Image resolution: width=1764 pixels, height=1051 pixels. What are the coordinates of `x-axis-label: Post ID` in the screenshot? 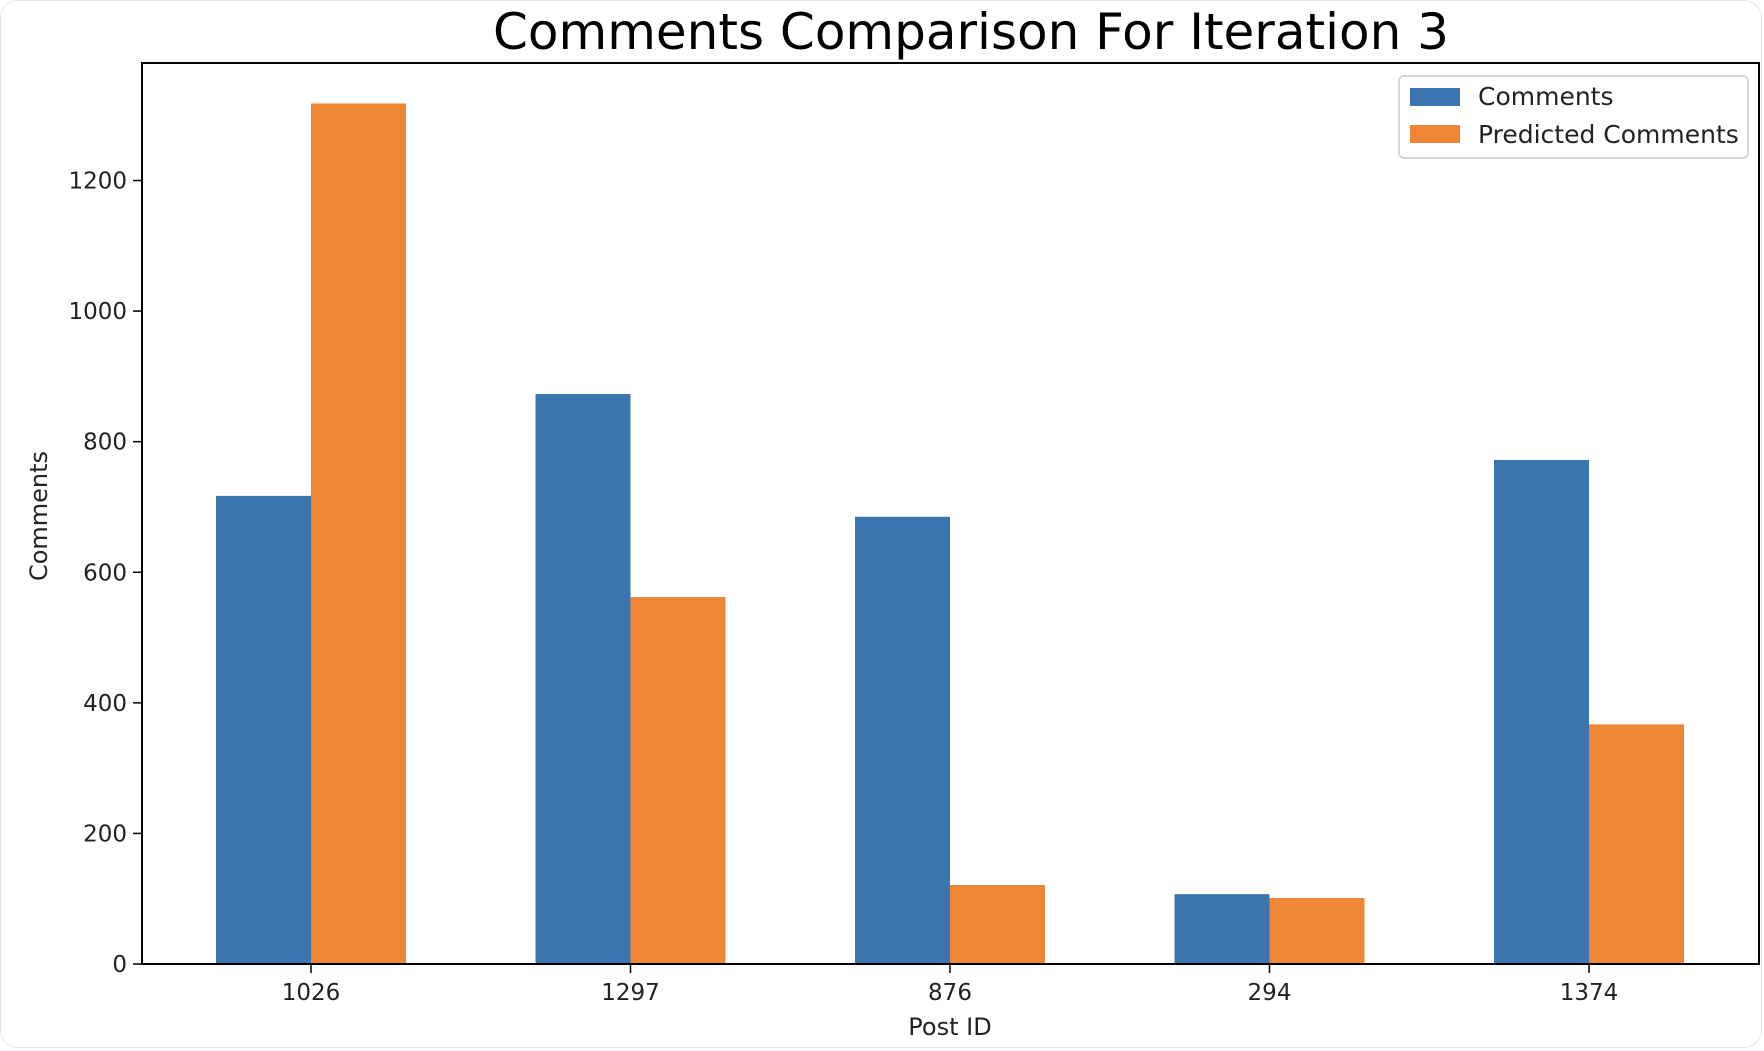 It's located at (949, 1027).